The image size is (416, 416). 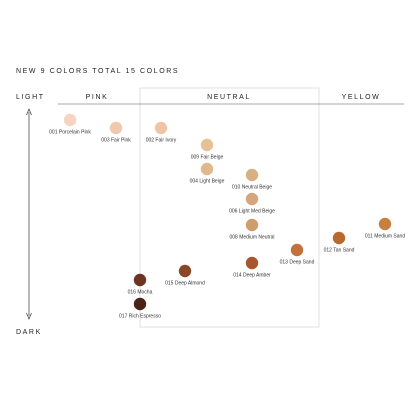 What do you see at coordinates (140, 292) in the screenshot?
I see `swatch-label: 016 Mocha` at bounding box center [140, 292].